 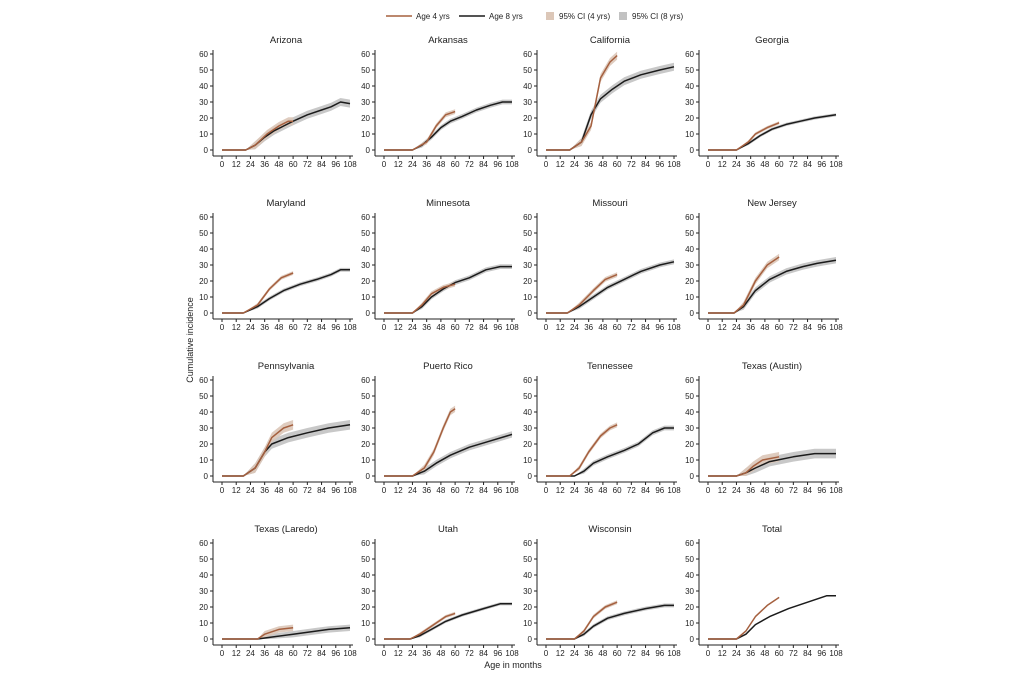 What do you see at coordinates (657, 16) in the screenshot?
I see `legend-label-ci8: 95% CI (8 yrs)` at bounding box center [657, 16].